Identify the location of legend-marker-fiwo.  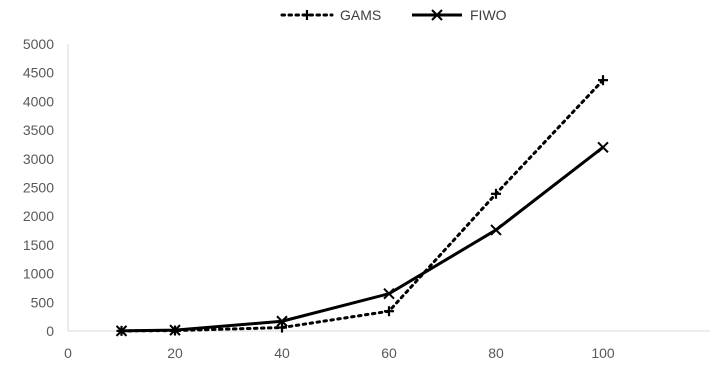
(437, 15).